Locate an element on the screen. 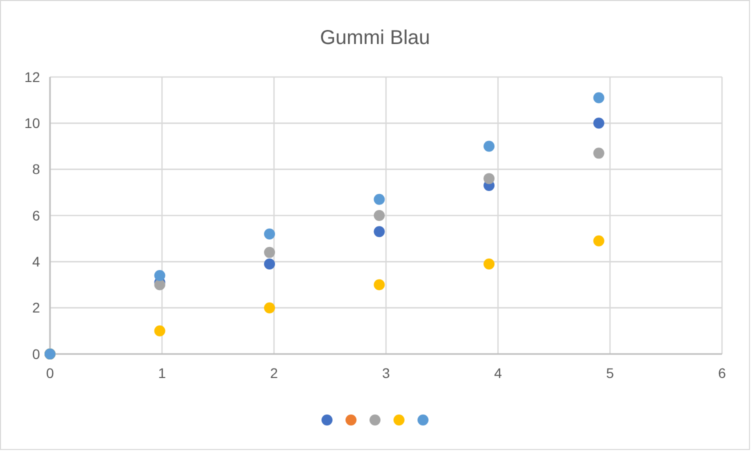 Image resolution: width=752 pixels, height=452 pixels. x-tick-label: 3 is located at coordinates (386, 373).